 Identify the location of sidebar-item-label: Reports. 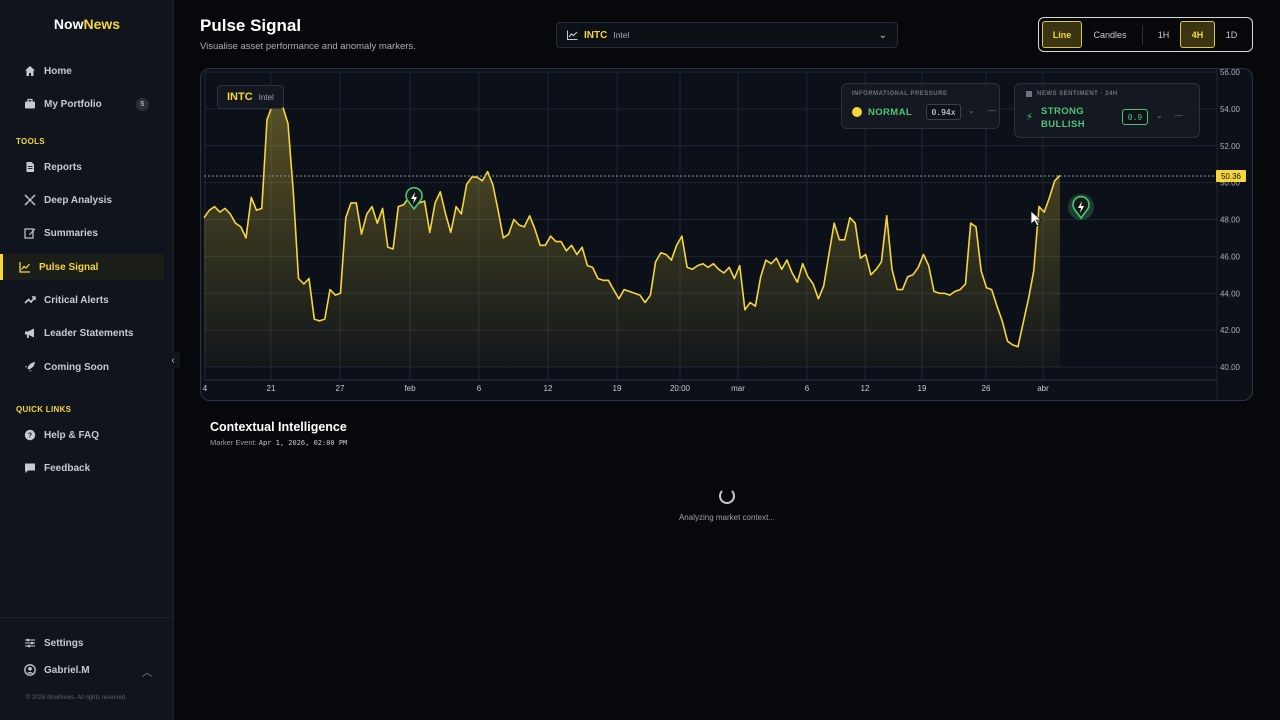
(63, 167).